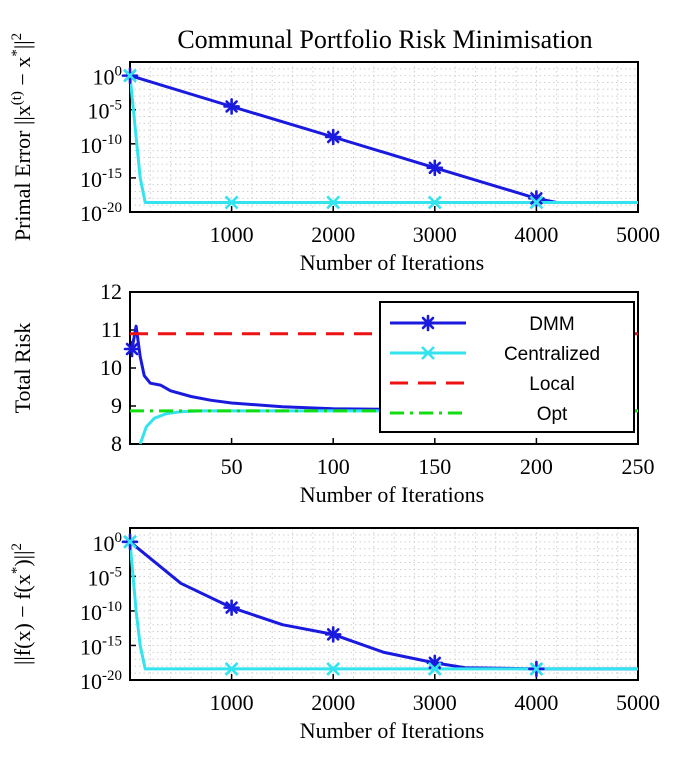 The height and width of the screenshot is (758, 690). What do you see at coordinates (507, 367) in the screenshot?
I see `legend: DMM Centralized Local Opt` at bounding box center [507, 367].